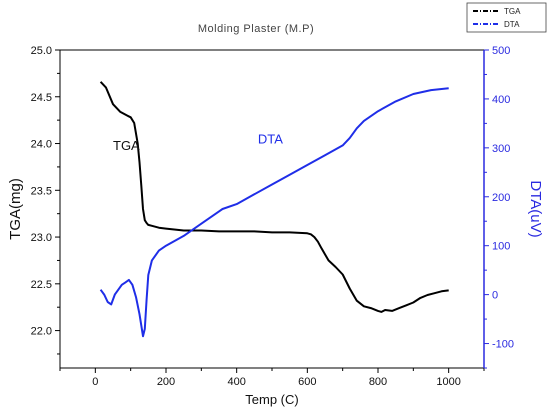  What do you see at coordinates (501, 198) in the screenshot?
I see `y-right-tick-label: 200` at bounding box center [501, 198].